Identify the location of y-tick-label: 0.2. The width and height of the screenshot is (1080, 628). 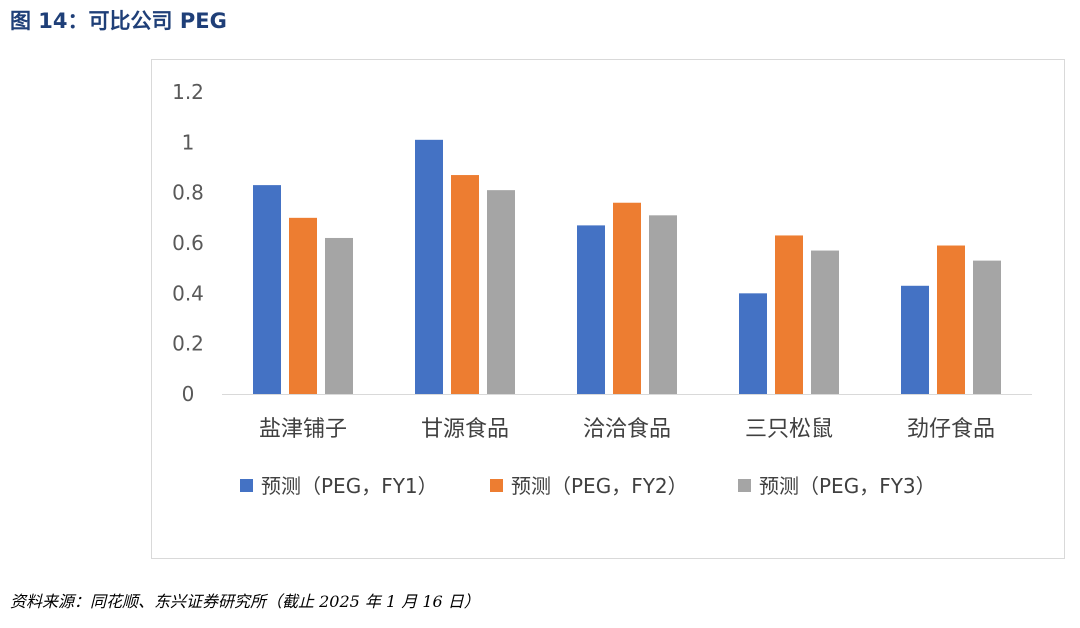
(188, 344).